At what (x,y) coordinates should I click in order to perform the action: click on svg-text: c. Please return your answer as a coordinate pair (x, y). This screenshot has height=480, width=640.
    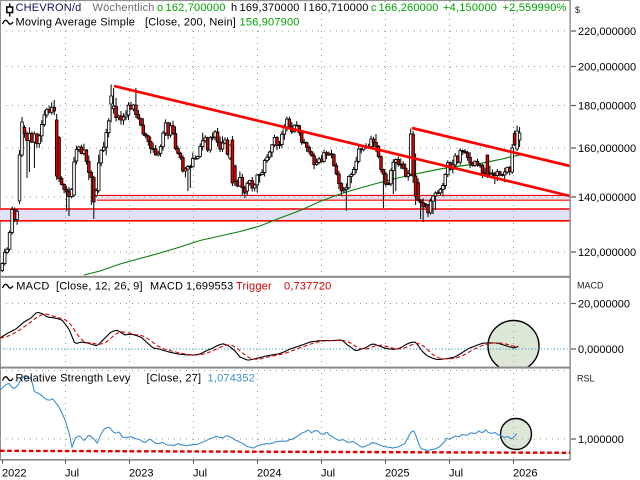
    Looking at the image, I should click on (374, 8).